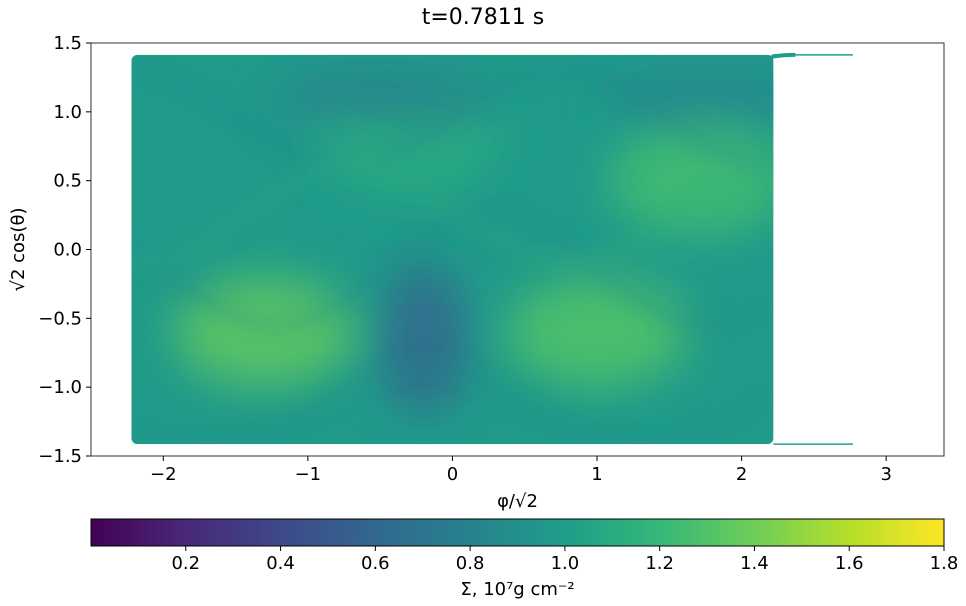 The image size is (966, 606). What do you see at coordinates (521, 470) in the screenshot?
I see `x-axis-ticks: −2 −1 0 1 2 3` at bounding box center [521, 470].